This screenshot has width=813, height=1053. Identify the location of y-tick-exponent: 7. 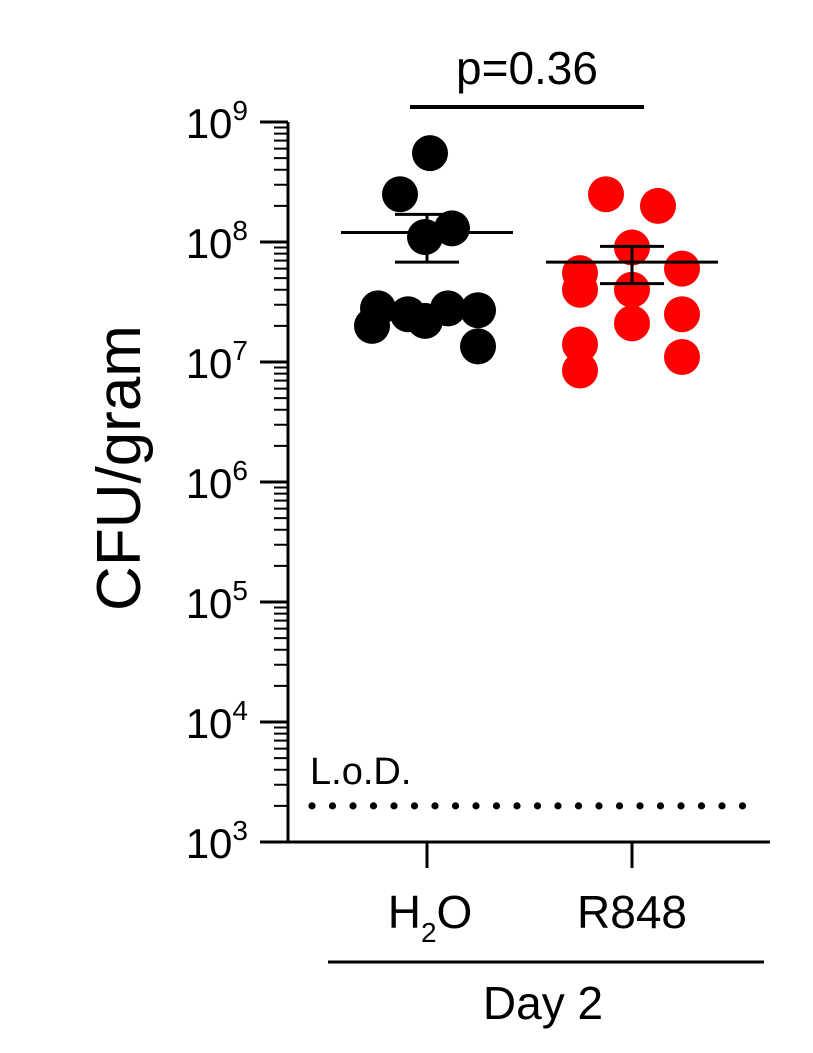
(240, 350).